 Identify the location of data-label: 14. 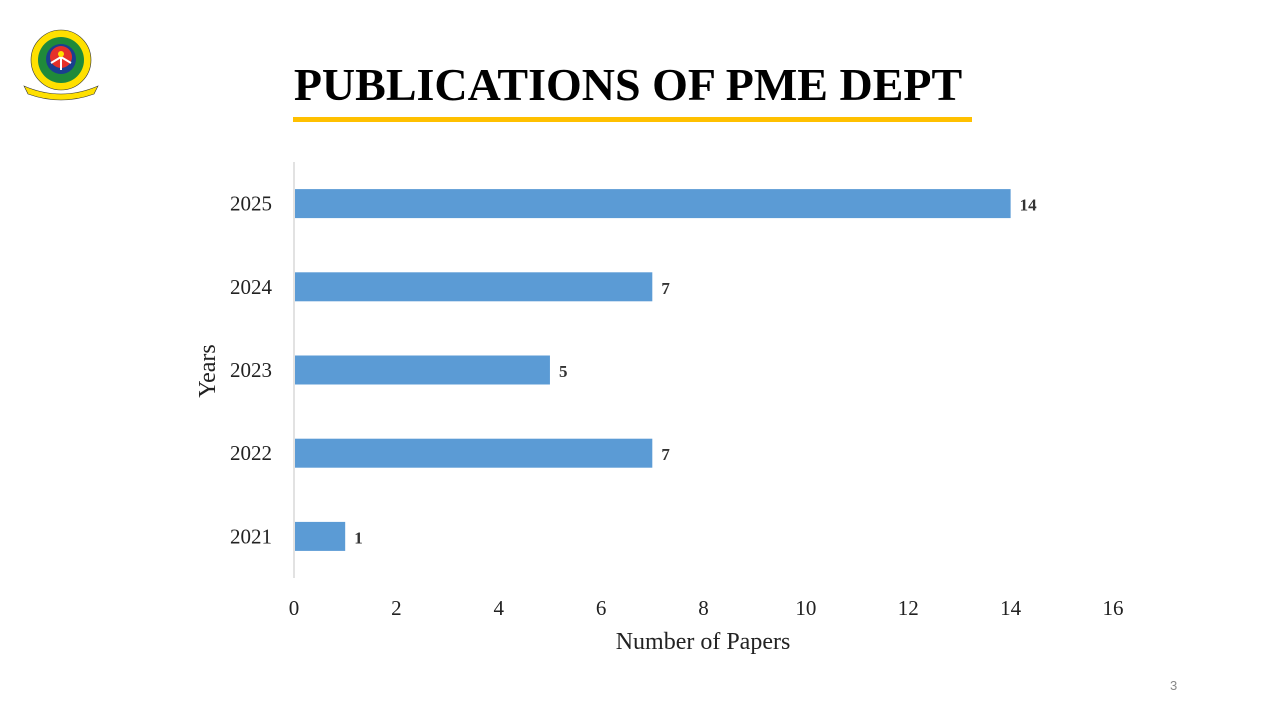
(1029, 205).